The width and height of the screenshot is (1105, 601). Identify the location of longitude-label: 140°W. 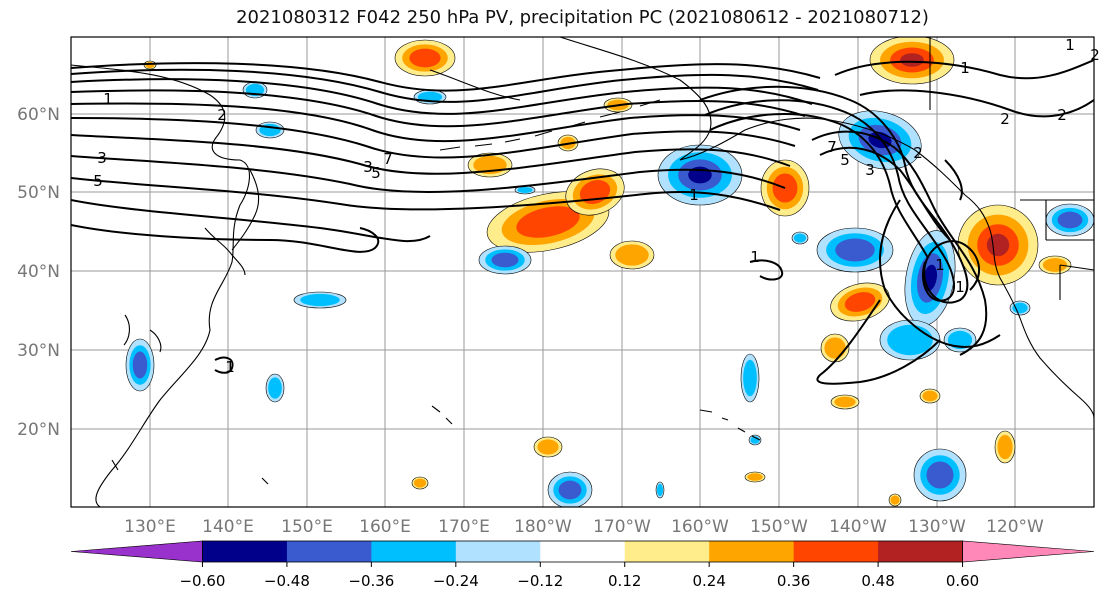
(858, 527).